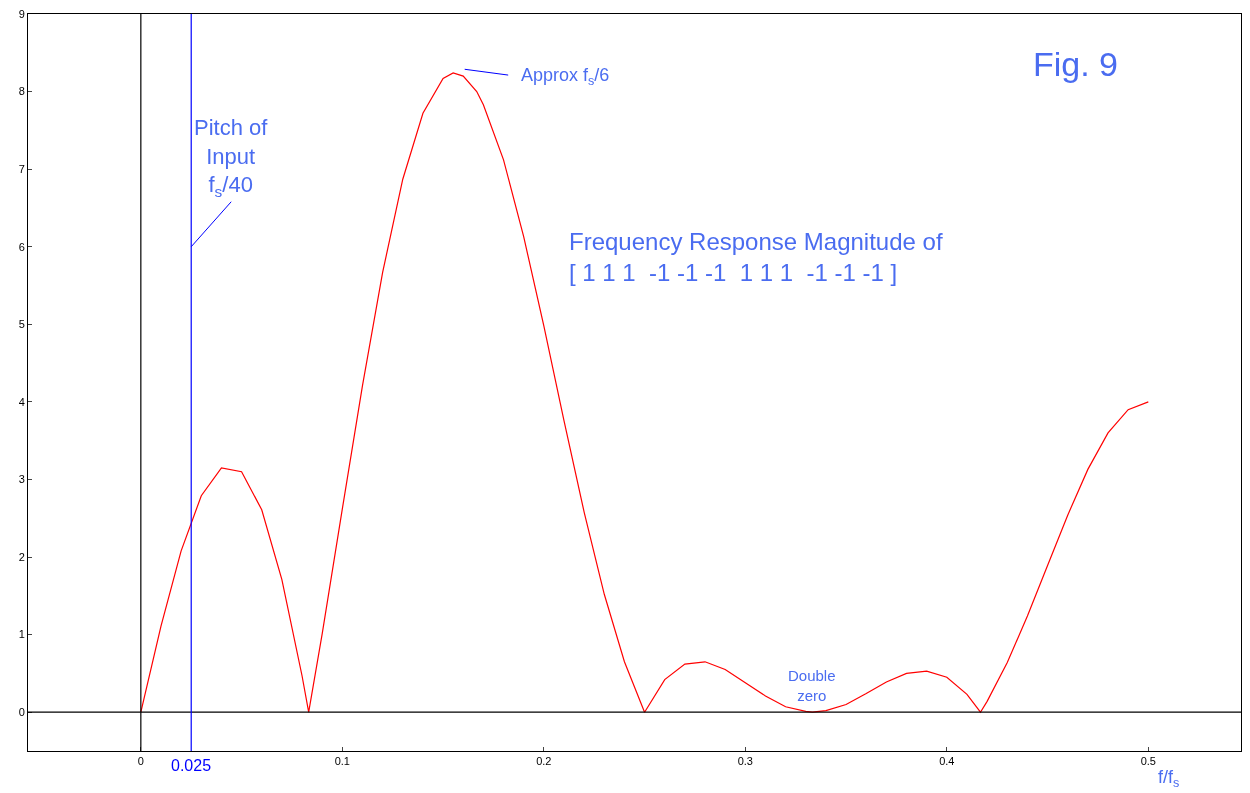  What do you see at coordinates (191, 765) in the screenshot?
I see `ref-line-label: 0.025` at bounding box center [191, 765].